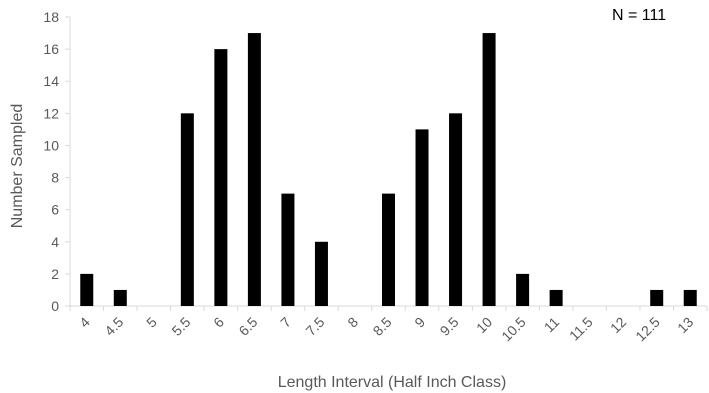  I want to click on x-tick-label: 7.5, so click(314, 326).